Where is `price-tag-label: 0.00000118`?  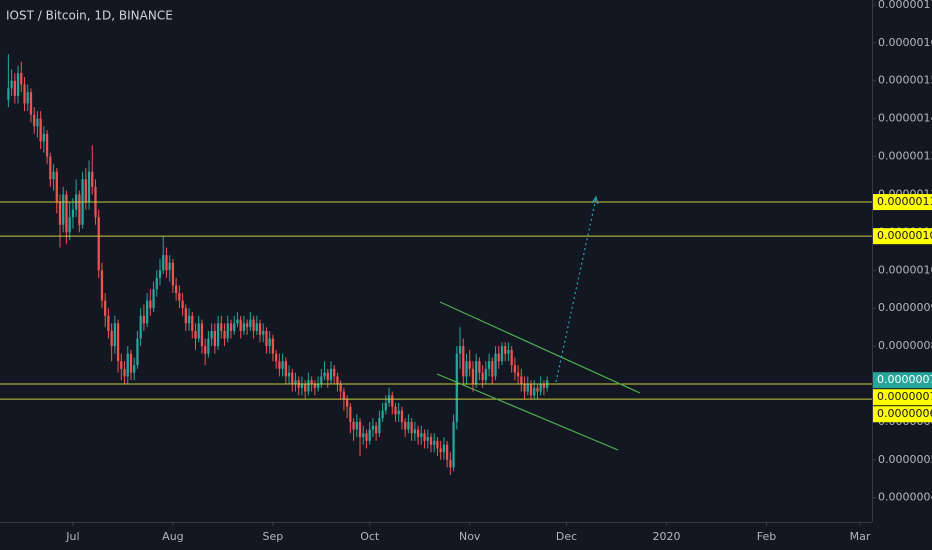 price-tag-label: 0.00000118 is located at coordinates (904, 201).